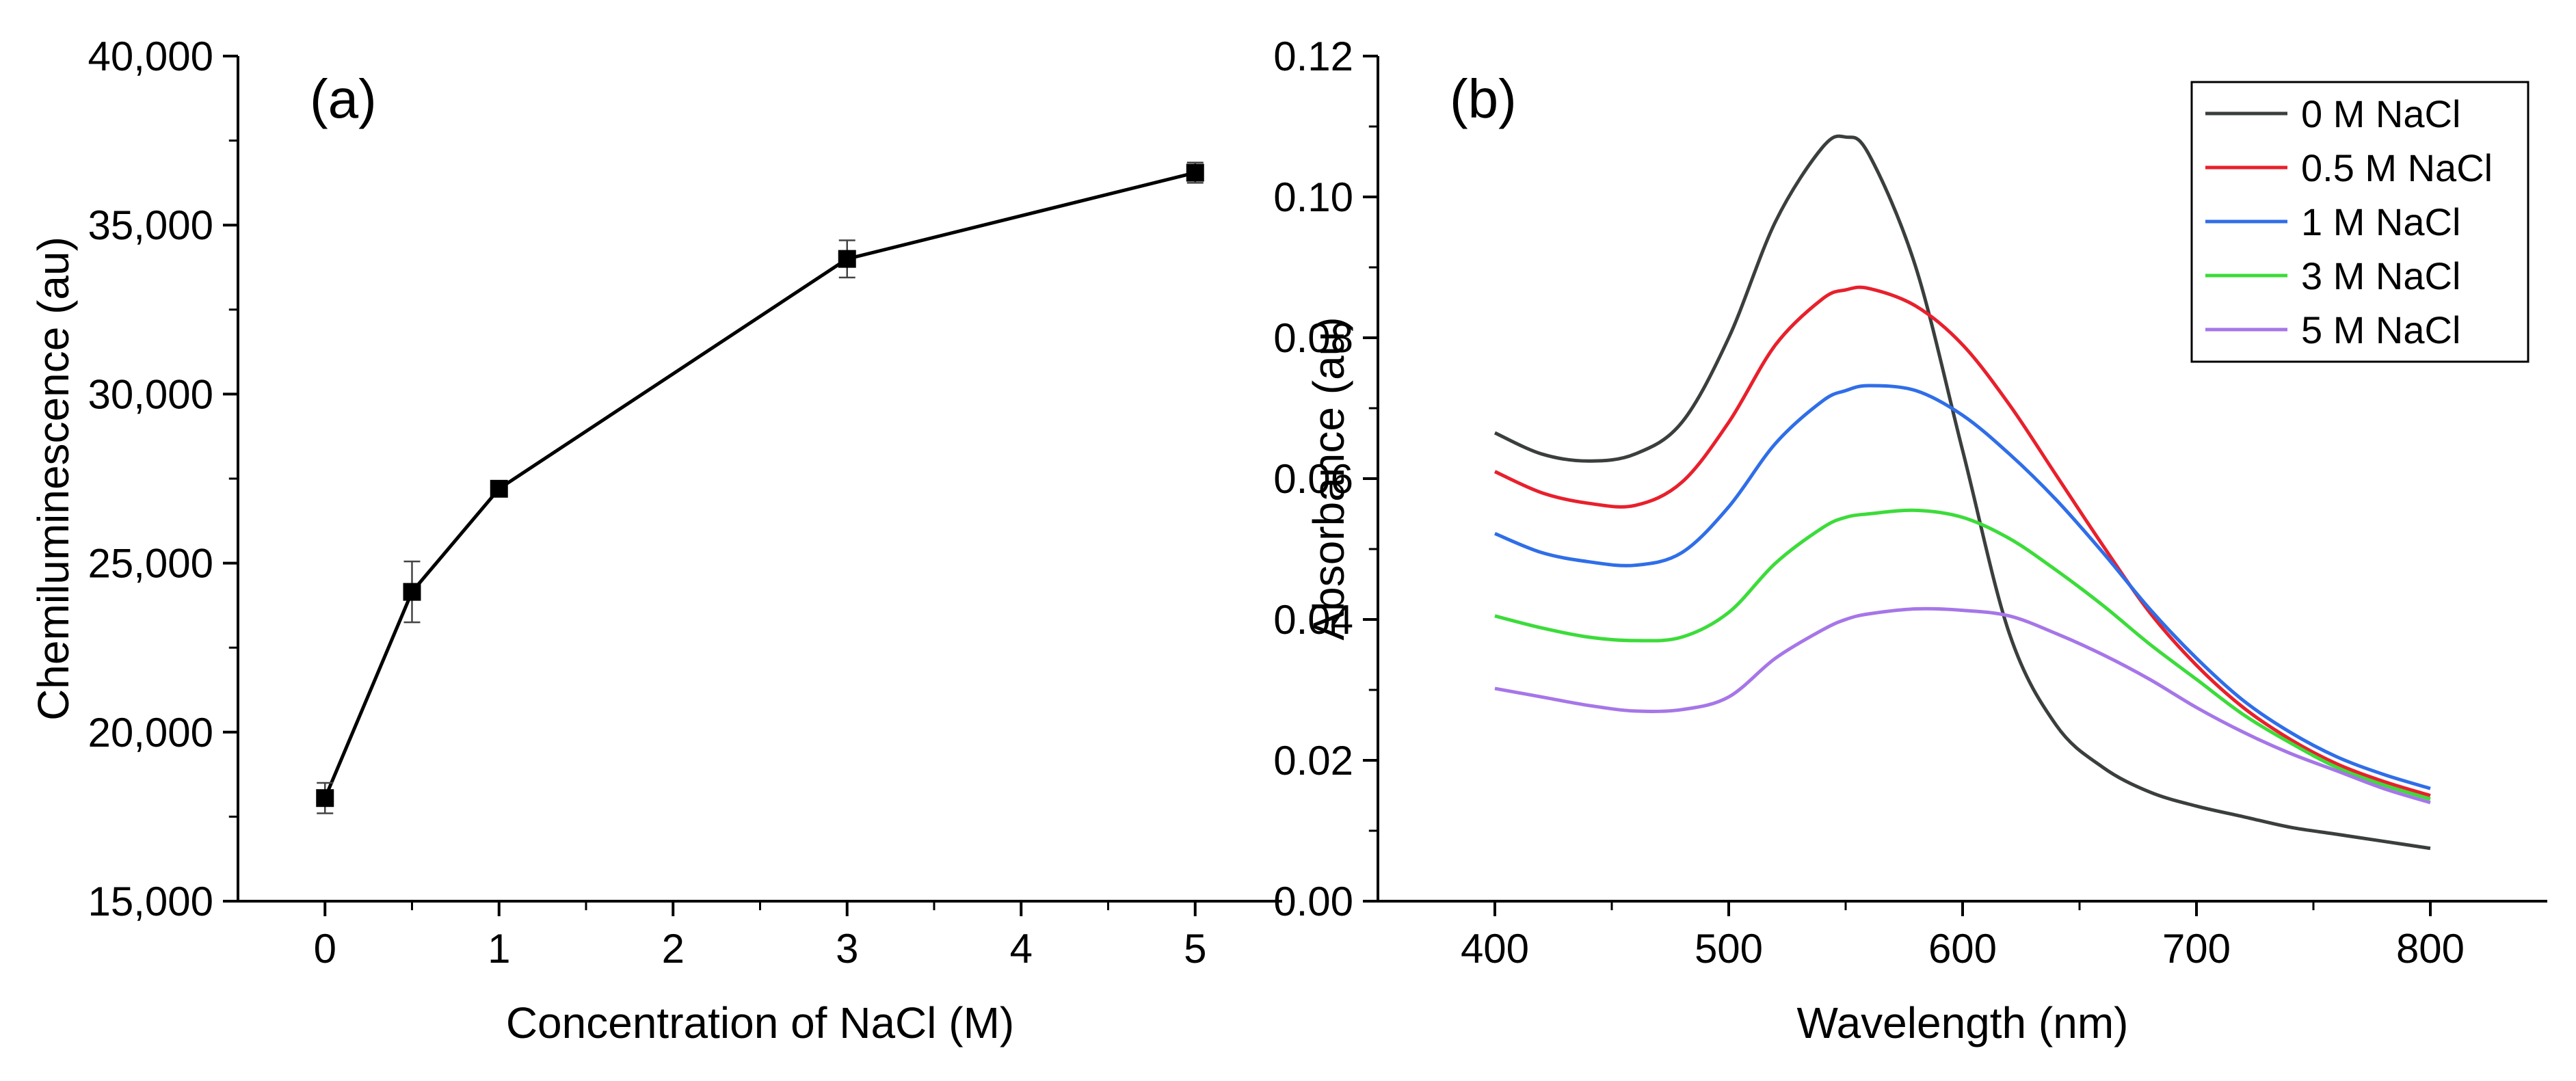  What do you see at coordinates (2397, 167) in the screenshot?
I see `legend-label: 0.5 M NaCl` at bounding box center [2397, 167].